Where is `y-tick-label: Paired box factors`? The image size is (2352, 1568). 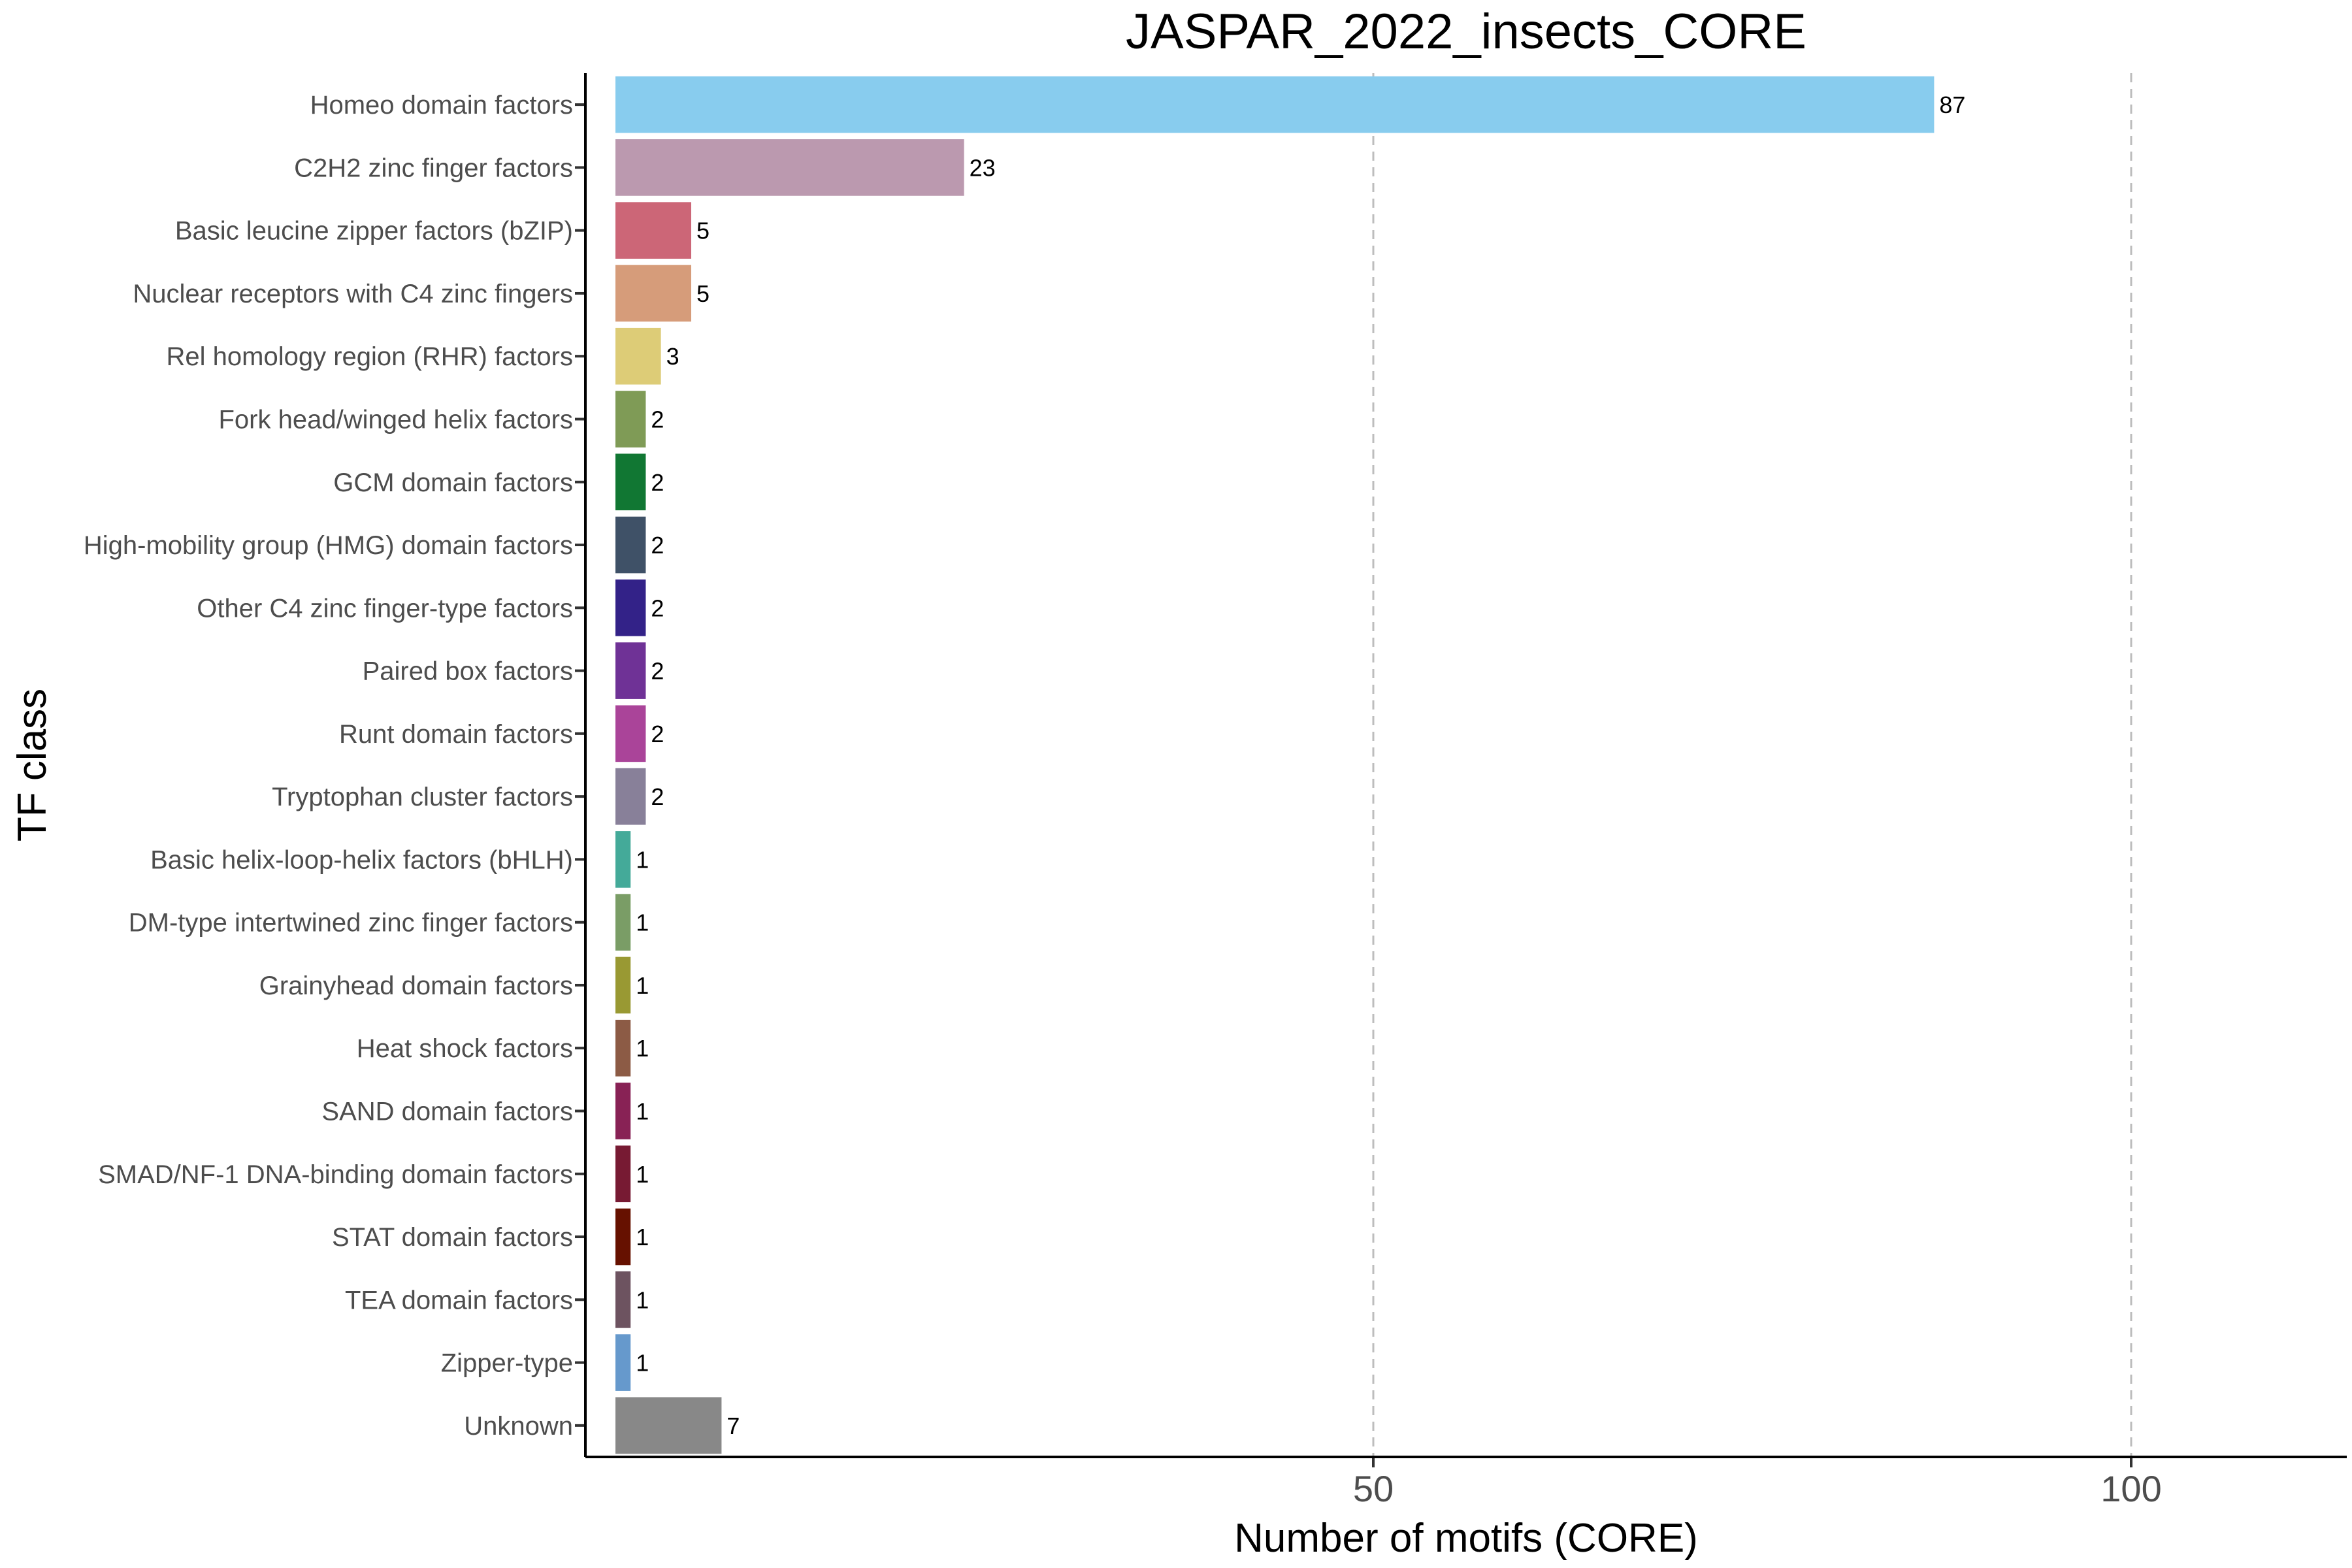
y-tick-label: Paired box factors is located at coordinates (468, 671).